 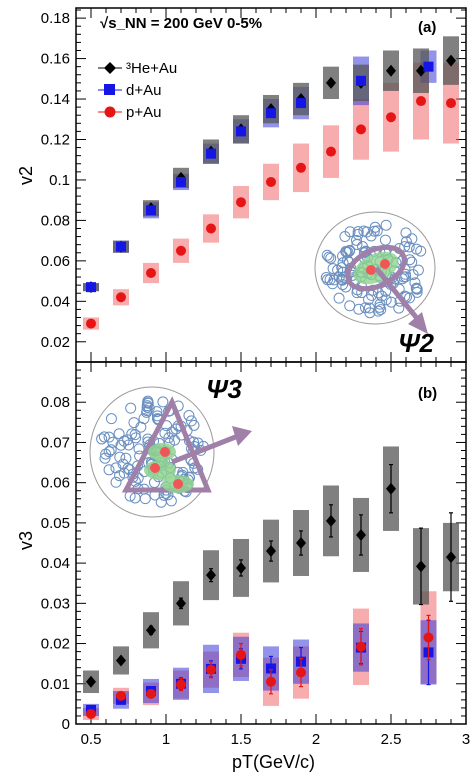 I want to click on y-tick-label: 0.14, so click(x=55, y=99).